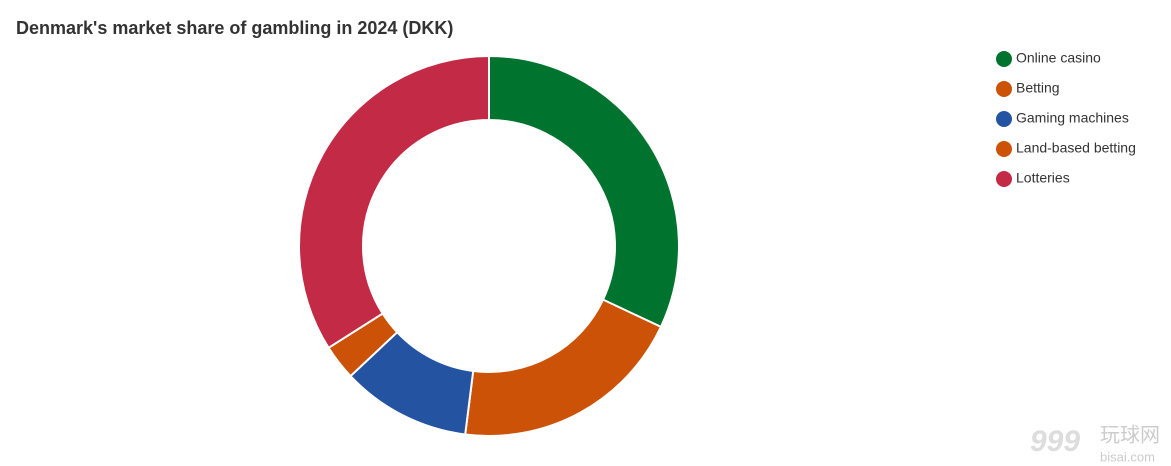 The width and height of the screenshot is (1171, 466). What do you see at coordinates (1127, 456) in the screenshot?
I see `watermark-site: bisai.com` at bounding box center [1127, 456].